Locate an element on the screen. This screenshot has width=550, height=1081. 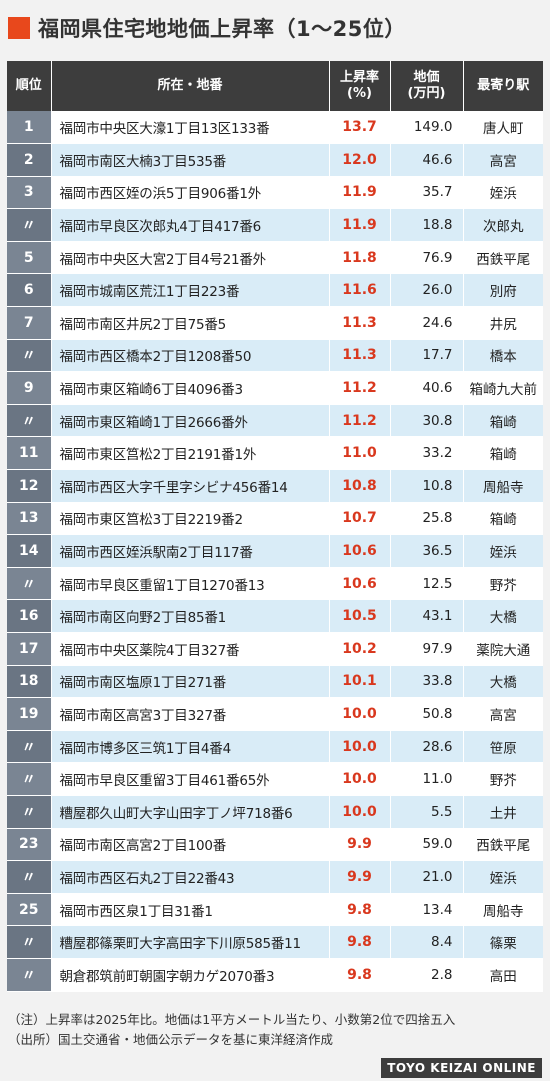
station-cell: 姪浜 is located at coordinates (503, 551).